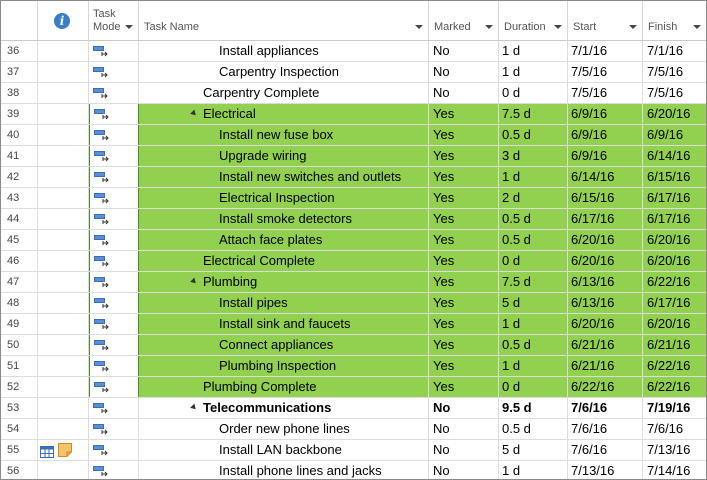  I want to click on task-name-cell: Electrical Inspection, so click(284, 198).